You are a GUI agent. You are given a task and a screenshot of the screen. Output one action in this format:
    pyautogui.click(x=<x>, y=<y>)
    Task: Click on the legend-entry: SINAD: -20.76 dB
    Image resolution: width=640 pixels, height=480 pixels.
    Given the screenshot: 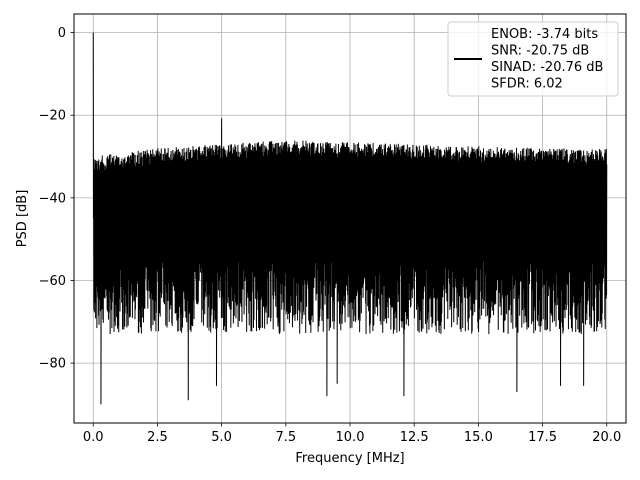 What is the action you would take?
    pyautogui.click(x=547, y=67)
    